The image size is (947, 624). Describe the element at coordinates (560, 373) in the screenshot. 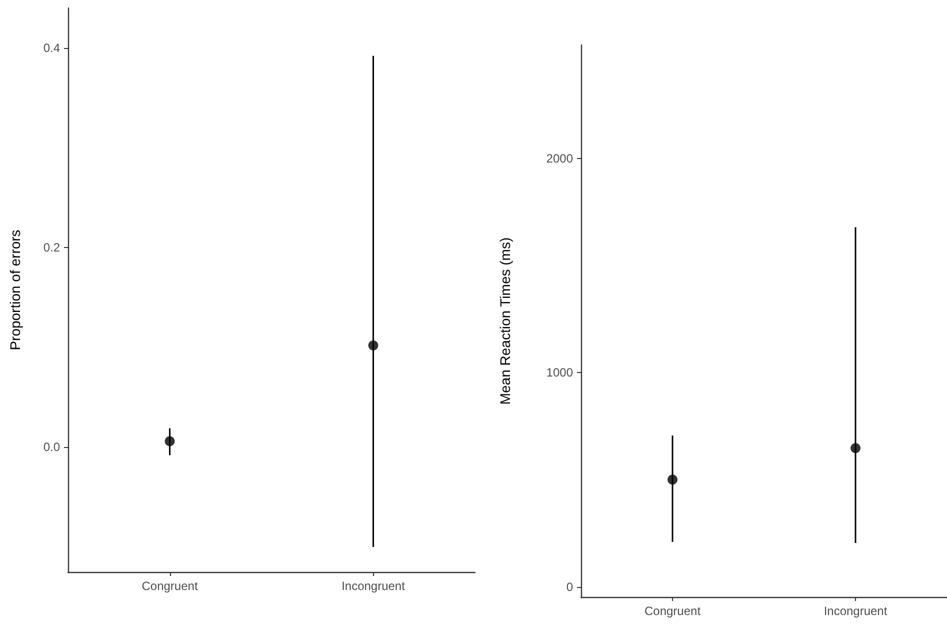

I see `y-tick-label: 1000` at that location.